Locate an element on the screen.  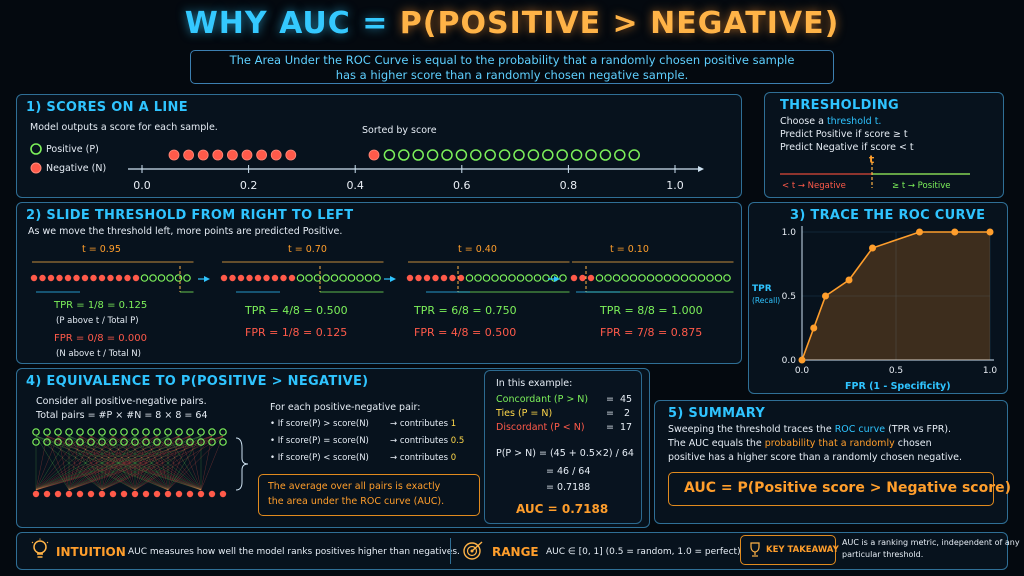
step-2-tpr: TPR = 4/8 = 0.500 is located at coordinates (296, 310).